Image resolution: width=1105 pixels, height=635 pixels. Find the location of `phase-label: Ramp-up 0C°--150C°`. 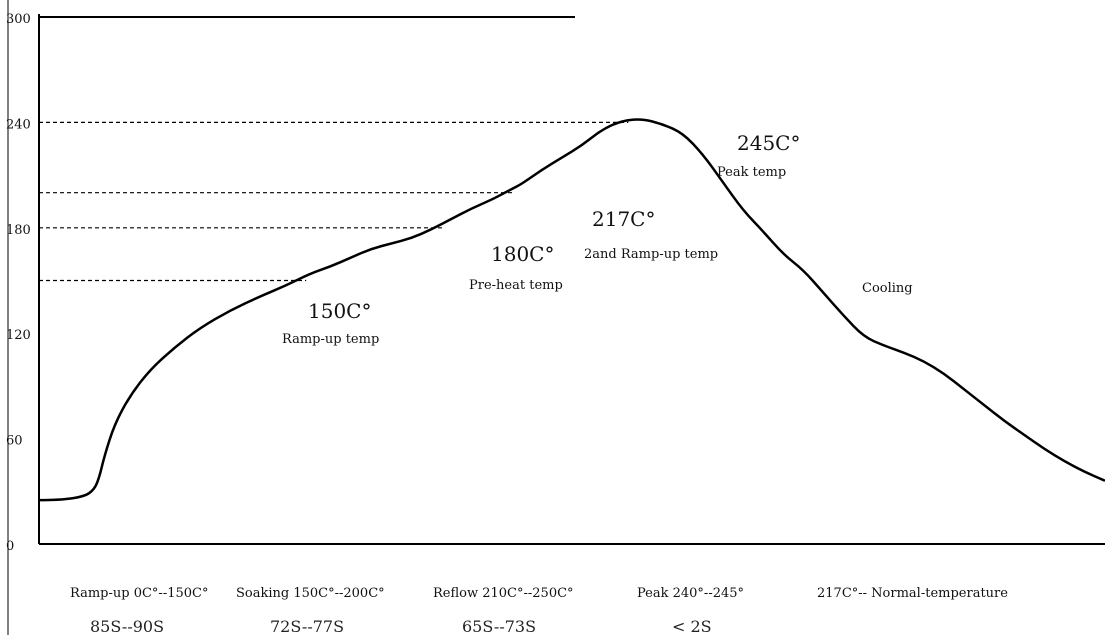

phase-label: Ramp-up 0C°--150C° is located at coordinates (139, 593).